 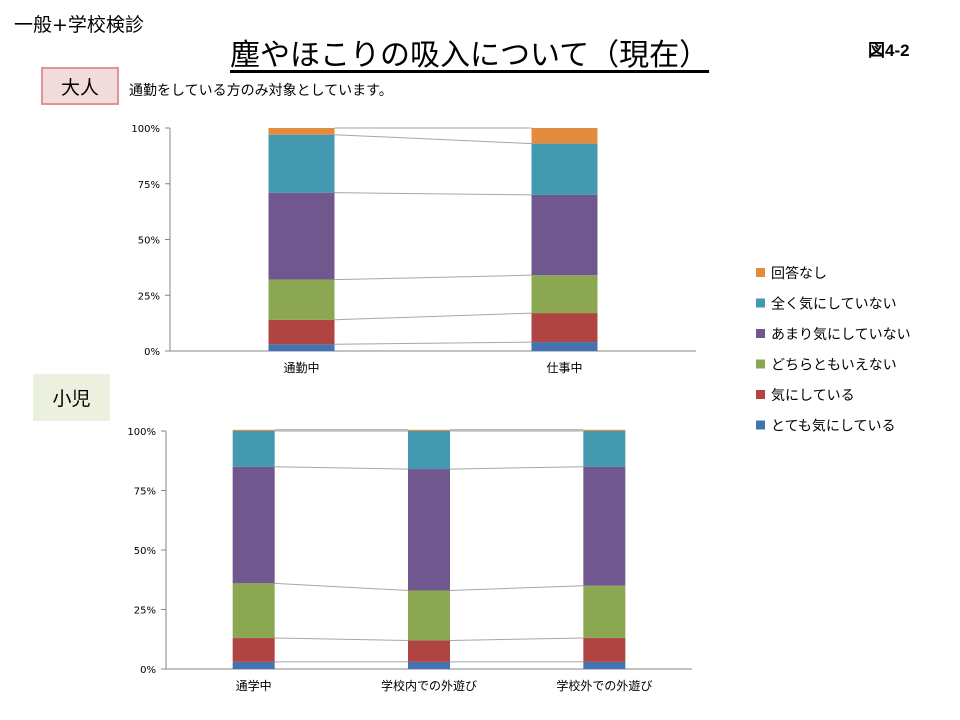 What do you see at coordinates (429, 685) in the screenshot?
I see `category-label: 学校内での外遊び` at bounding box center [429, 685].